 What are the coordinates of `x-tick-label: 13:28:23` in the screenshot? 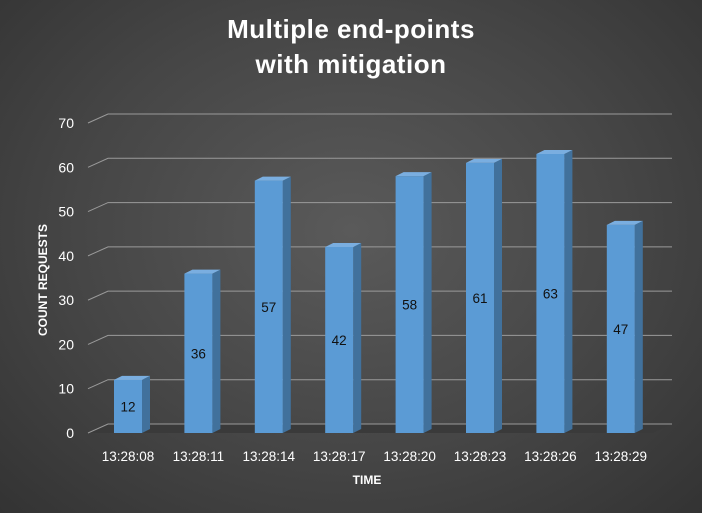 It's located at (480, 456).